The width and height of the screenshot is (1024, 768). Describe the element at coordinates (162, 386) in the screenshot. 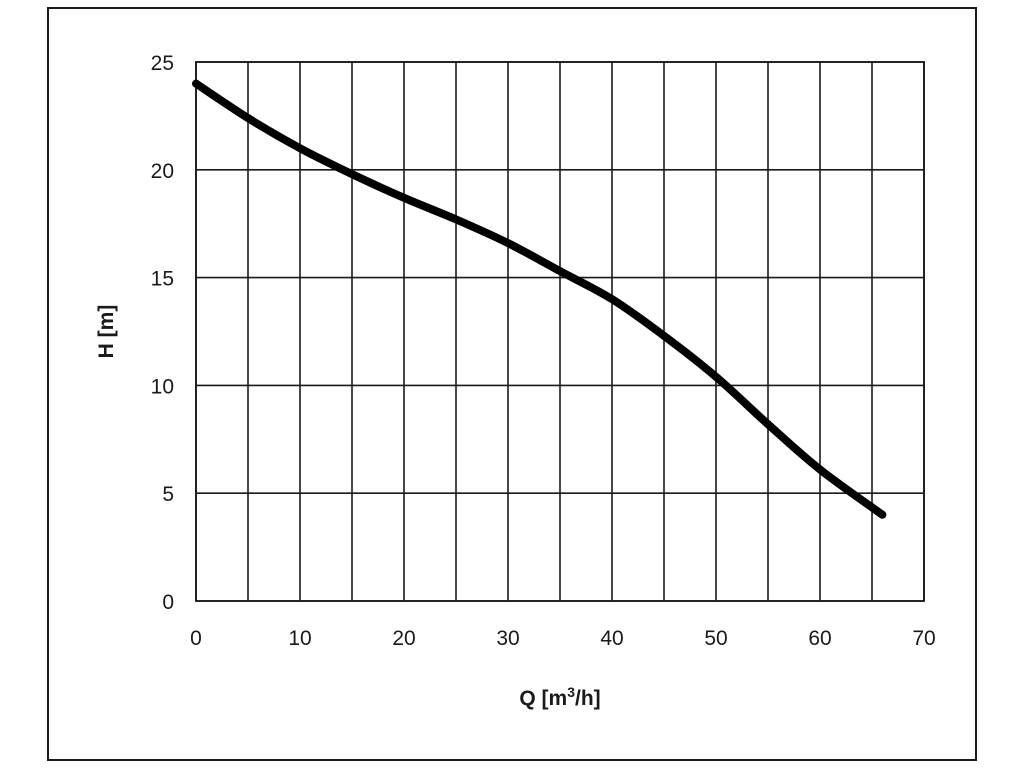

I see `y-tick-label: 10` at that location.